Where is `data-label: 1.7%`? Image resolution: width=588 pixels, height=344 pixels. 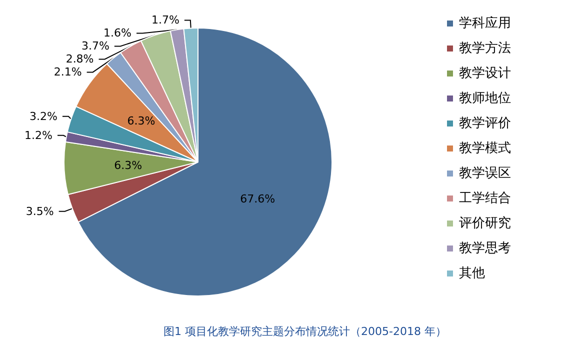
data-label: 1.7% is located at coordinates (165, 20).